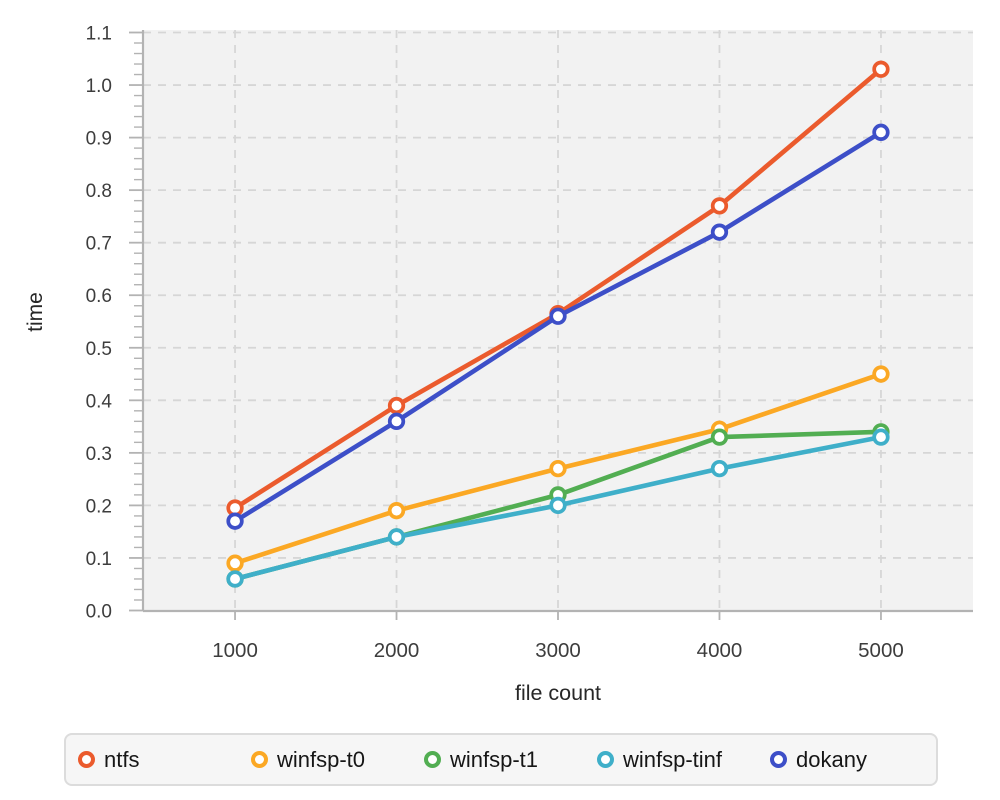 The width and height of the screenshot is (1000, 800). I want to click on y-tick-label: 0.7, so click(99, 244).